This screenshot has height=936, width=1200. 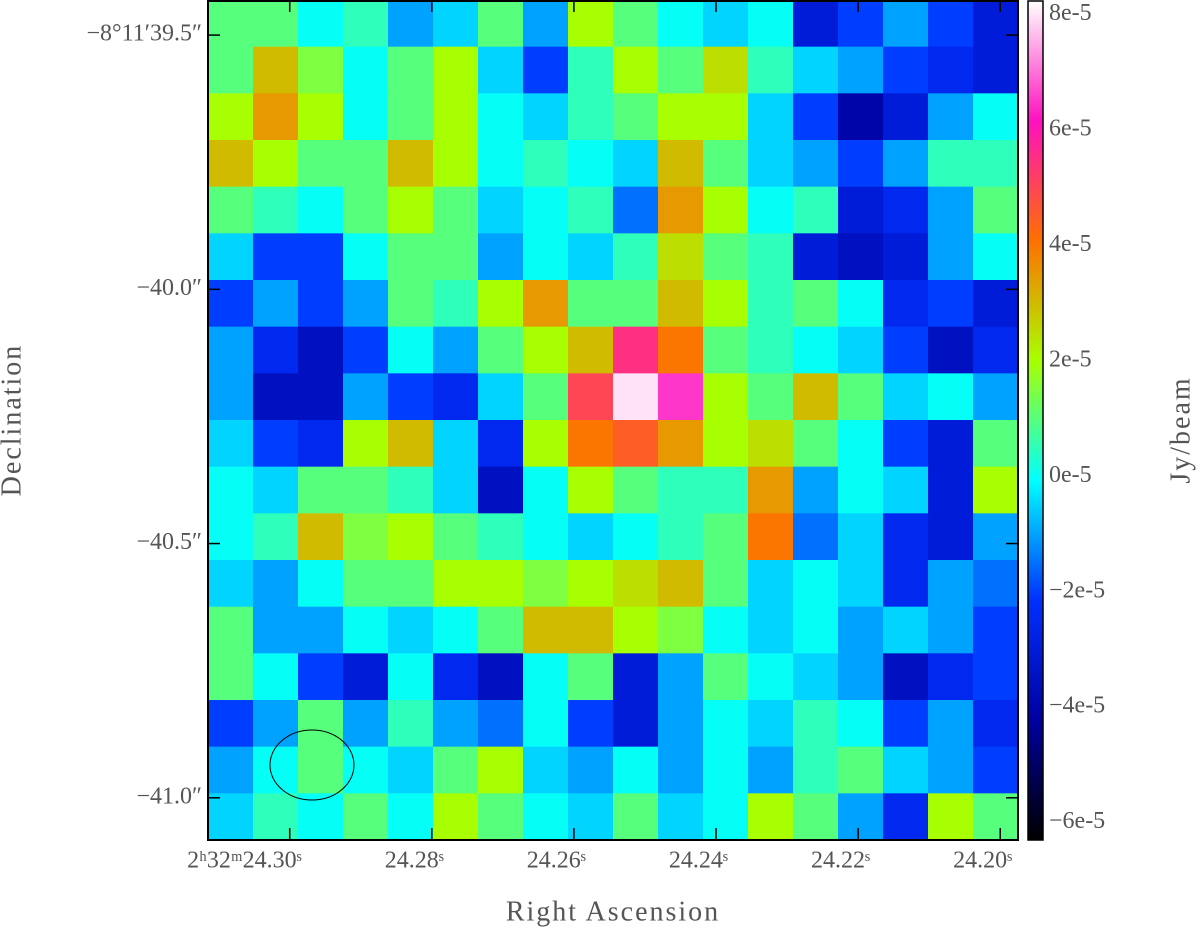 What do you see at coordinates (840, 861) in the screenshot?
I see `x-tick-label: 24.22ˢ` at bounding box center [840, 861].